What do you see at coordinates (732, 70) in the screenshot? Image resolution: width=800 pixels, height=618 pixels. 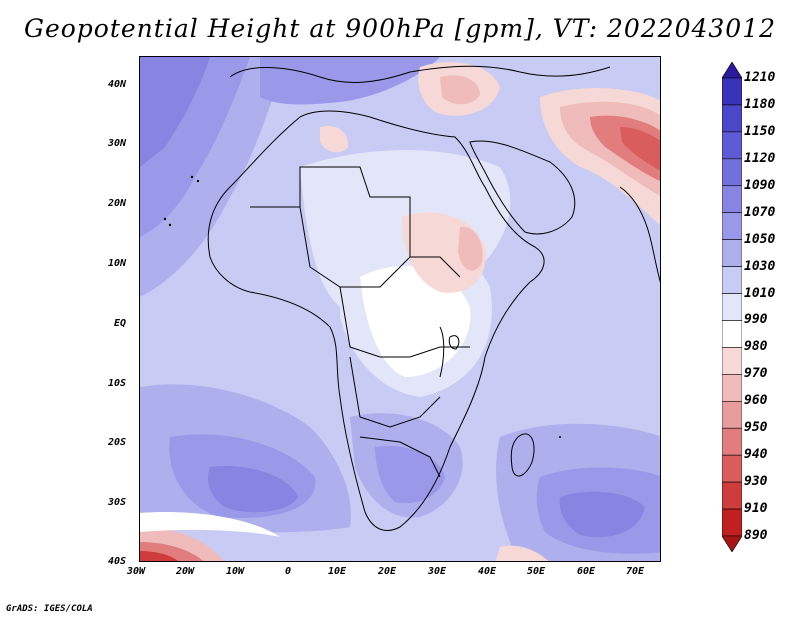 I see `colorbar-top-arrow` at bounding box center [732, 70].